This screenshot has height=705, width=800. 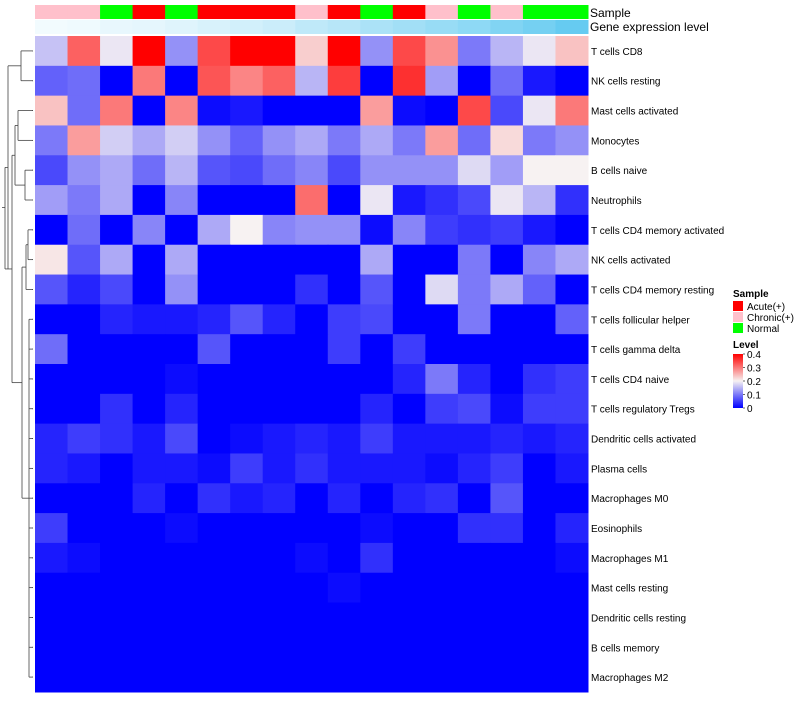 I want to click on level-tick-label: 0.3, so click(x=754, y=369).